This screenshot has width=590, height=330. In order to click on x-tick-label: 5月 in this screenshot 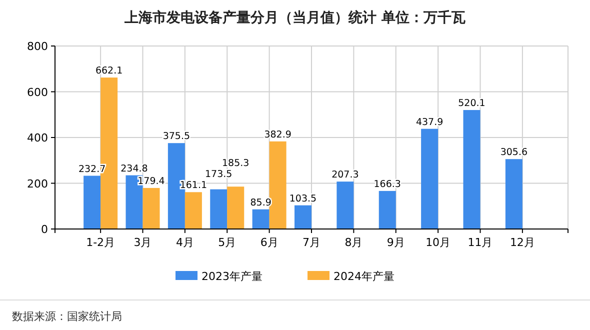, I will do `click(227, 242)`.